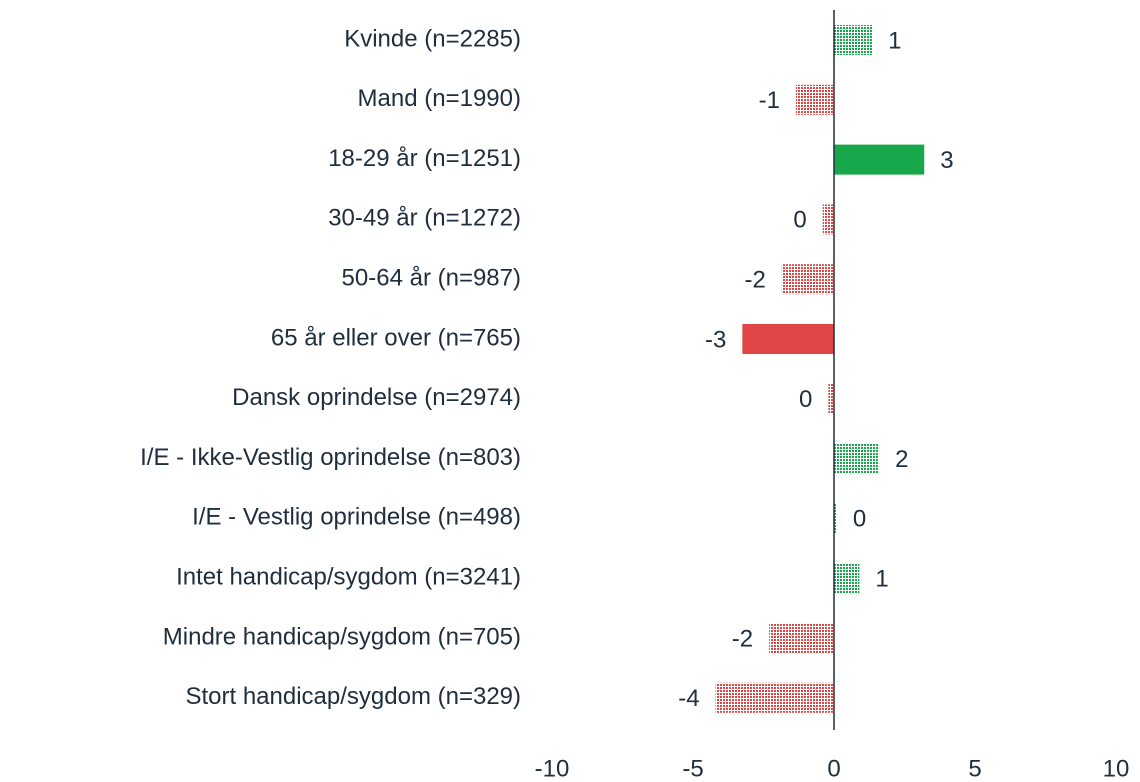  I want to click on y-tick-label: Kvinde (n=2285), so click(432, 38).